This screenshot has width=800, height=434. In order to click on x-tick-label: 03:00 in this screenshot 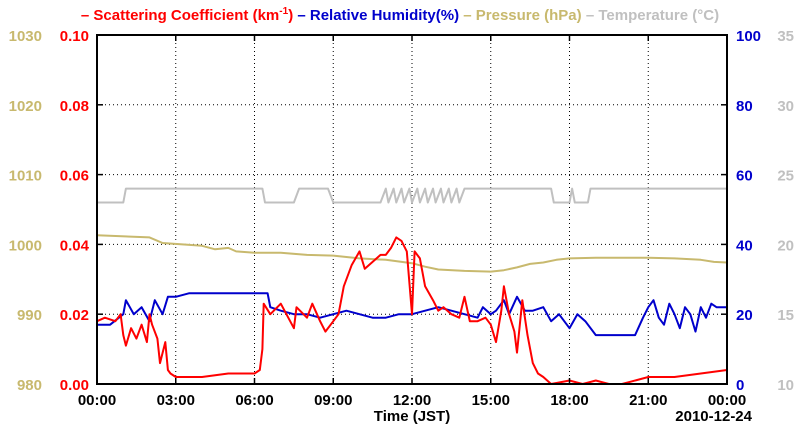, I will do `click(176, 400)`.